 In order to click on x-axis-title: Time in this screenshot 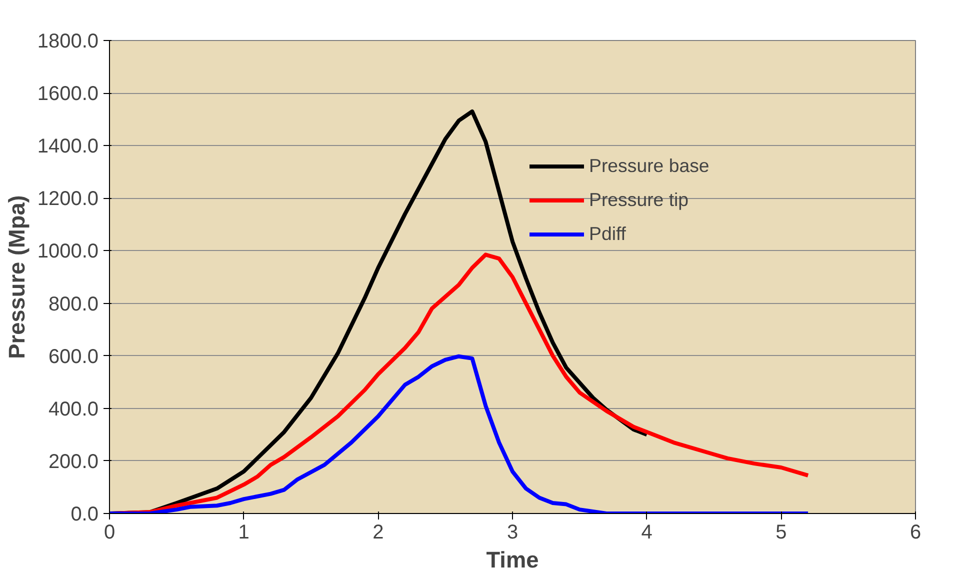, I will do `click(512, 559)`.